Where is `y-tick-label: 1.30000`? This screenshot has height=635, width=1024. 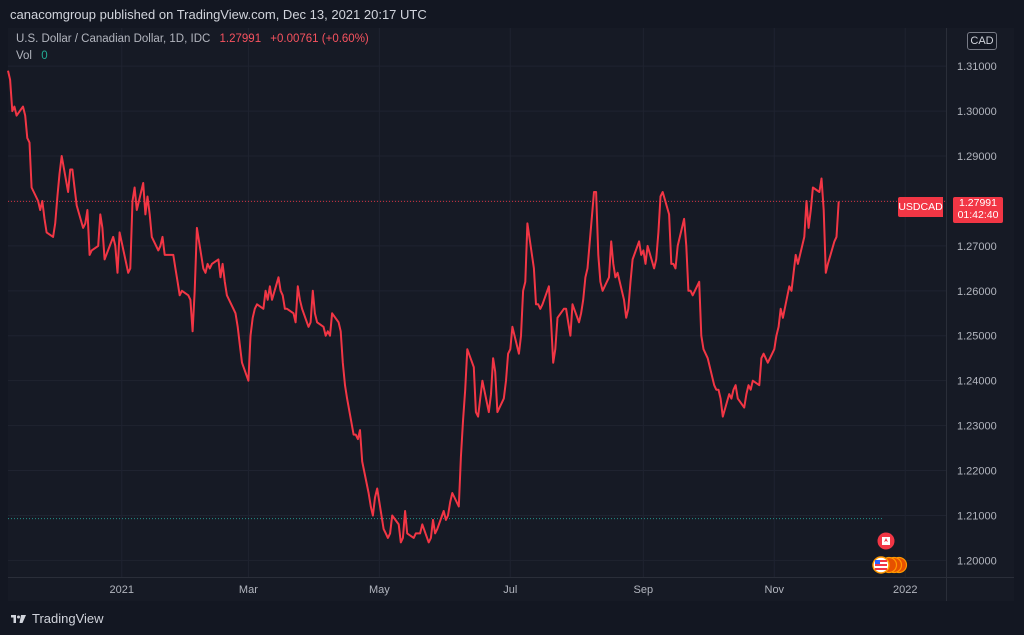 y-tick-label: 1.30000 is located at coordinates (977, 112).